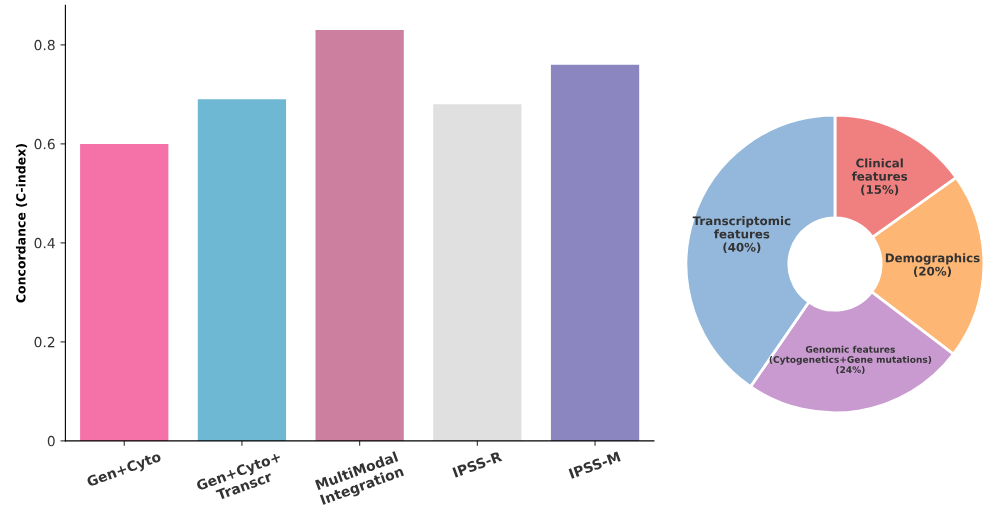  What do you see at coordinates (44, 144) in the screenshot?
I see `y-tick-label: 0.6` at bounding box center [44, 144].